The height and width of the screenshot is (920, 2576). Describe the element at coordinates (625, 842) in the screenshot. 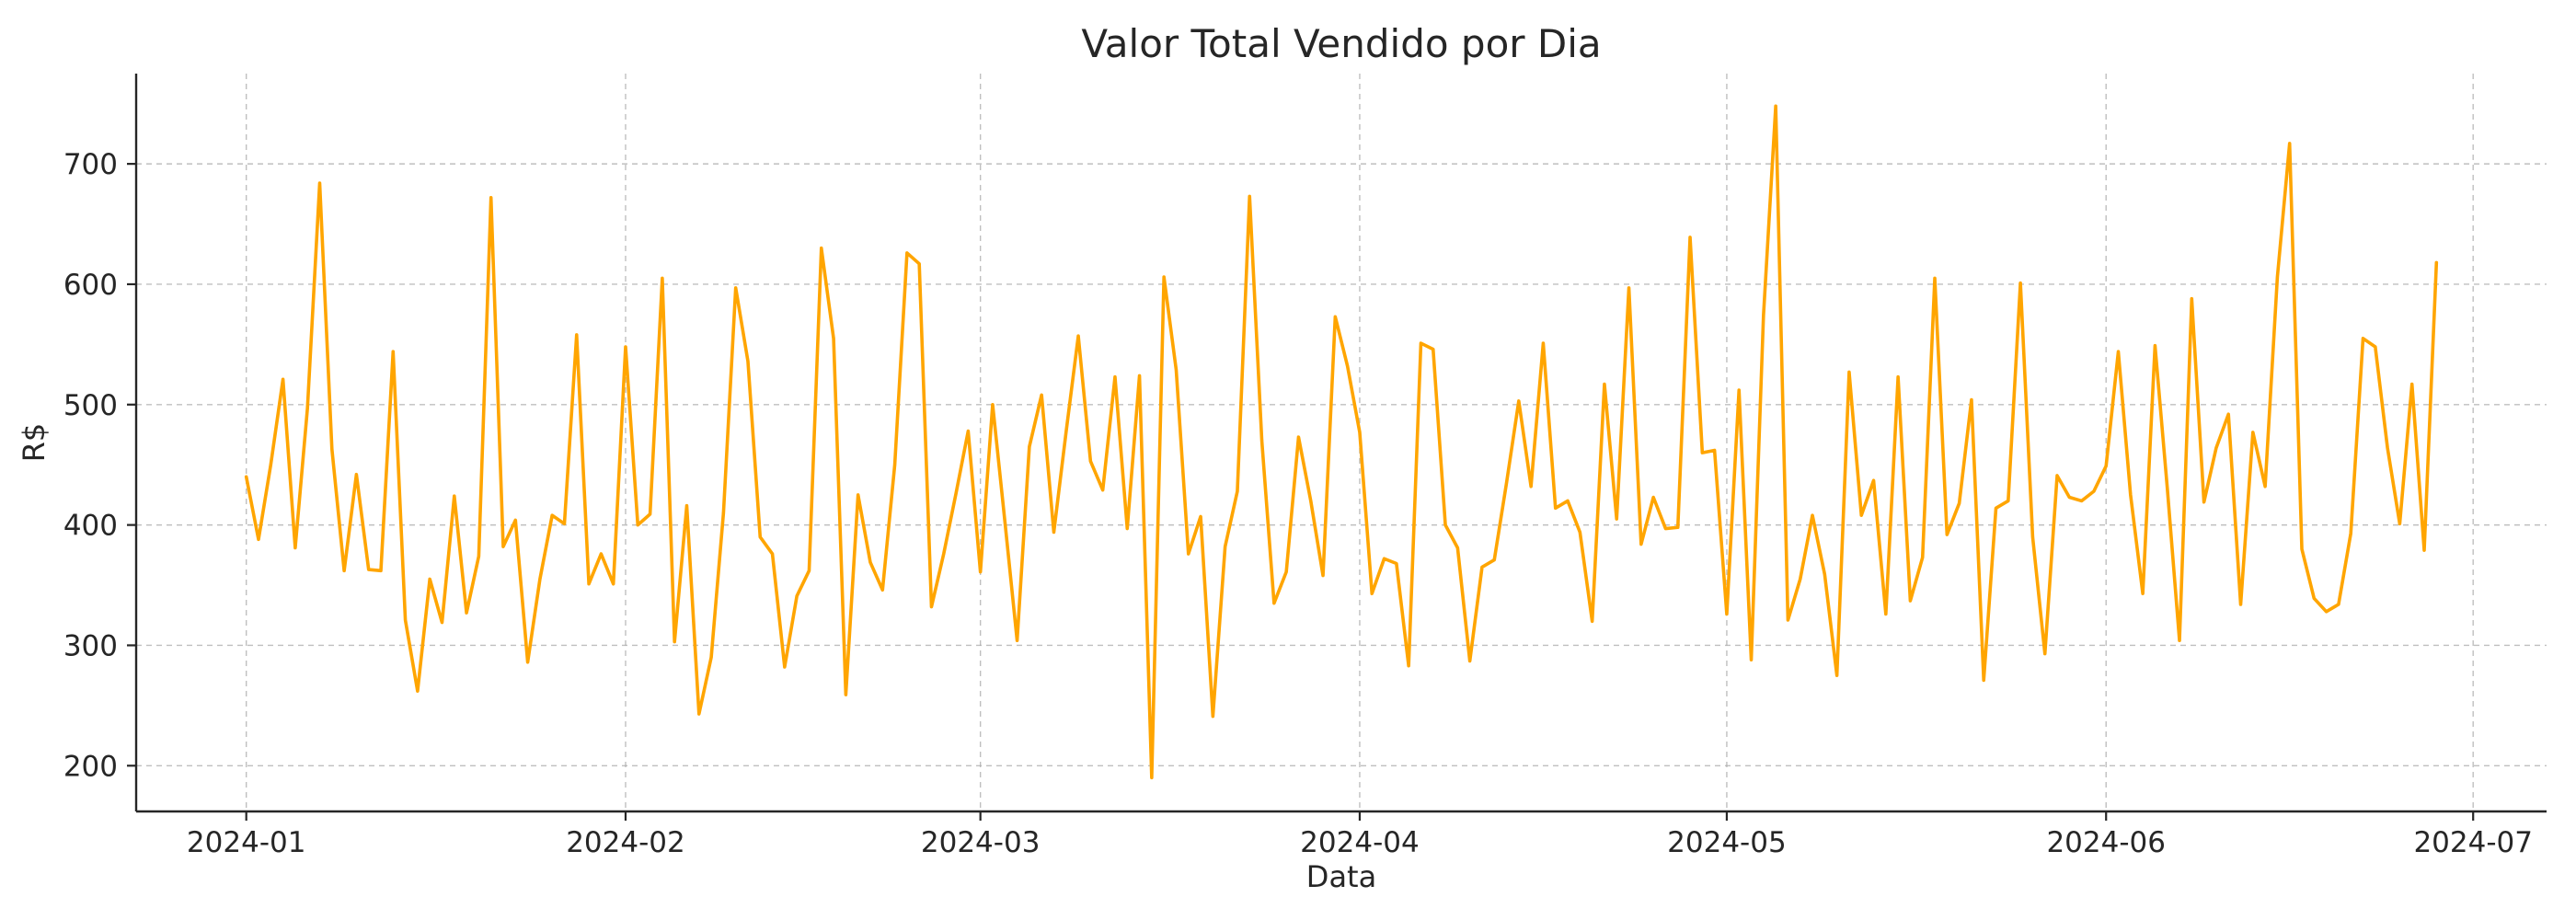

I see `x-tick-label: 2024-02` at that location.